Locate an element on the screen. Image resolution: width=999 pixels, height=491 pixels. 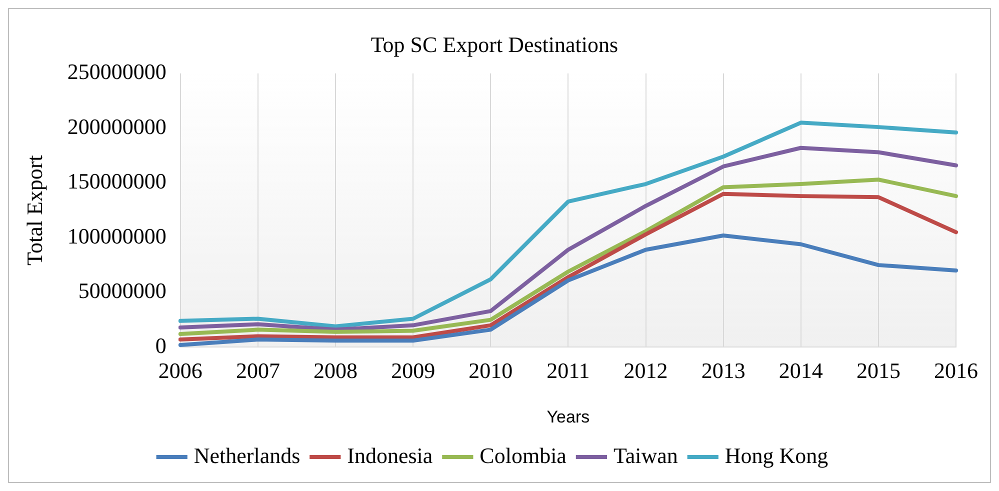
y-tick-label: 200000000 is located at coordinates (116, 126).